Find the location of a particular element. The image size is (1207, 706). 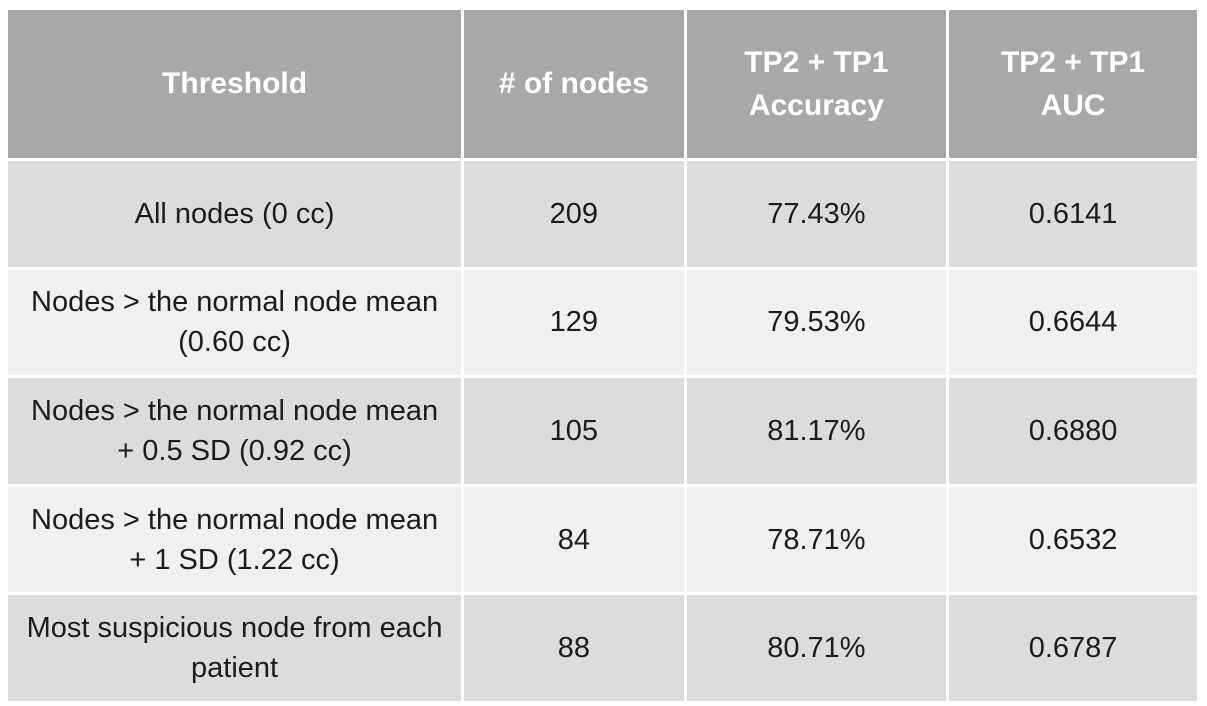

table-row: All nodes (0 cc) 209 77.43% 0.6141 is located at coordinates (602, 214).